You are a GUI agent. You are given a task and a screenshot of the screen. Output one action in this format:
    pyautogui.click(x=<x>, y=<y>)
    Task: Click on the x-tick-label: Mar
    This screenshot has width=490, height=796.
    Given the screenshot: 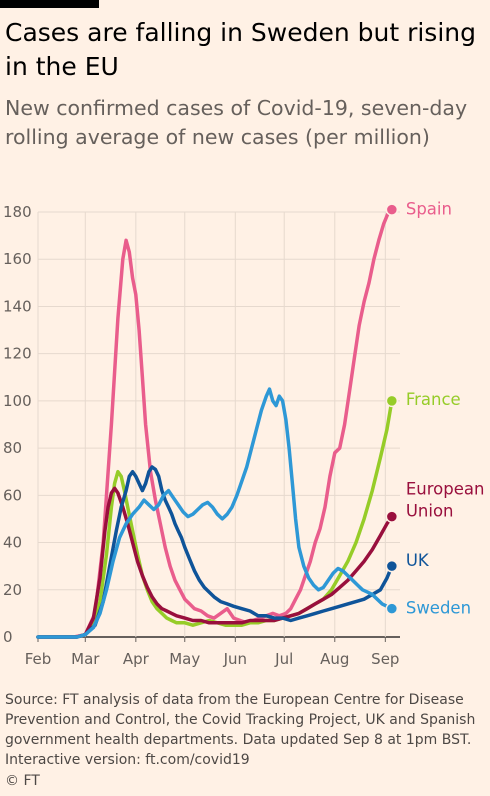 What is the action you would take?
    pyautogui.click(x=85, y=659)
    